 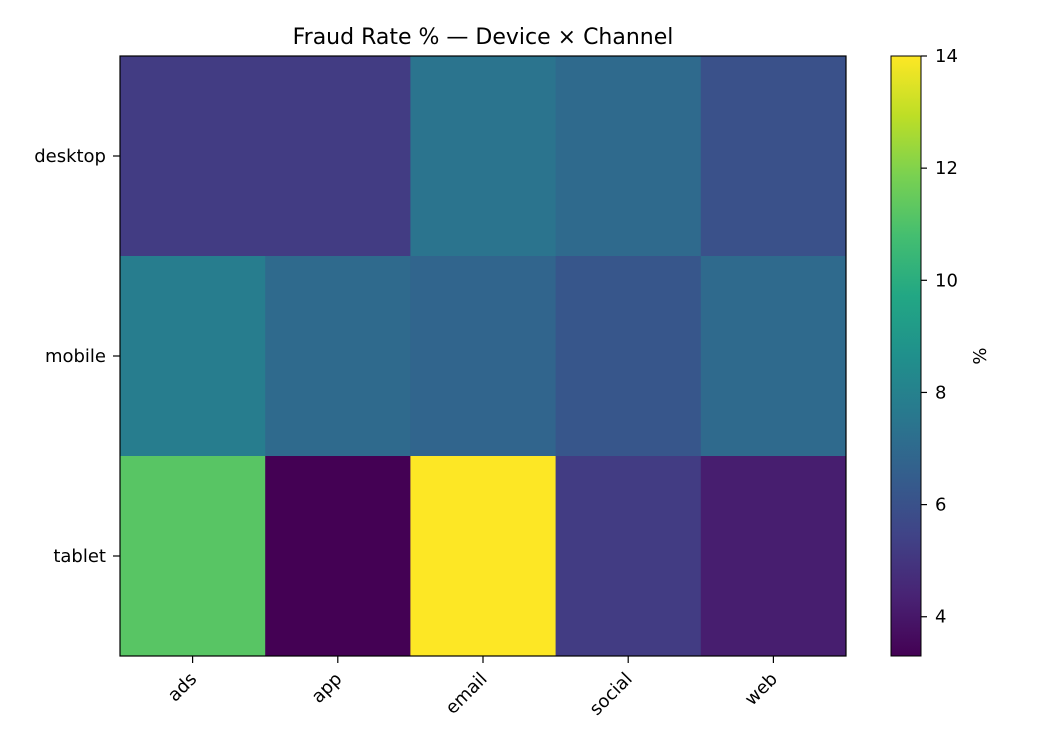 I want to click on x-axis: ads app email social web, so click(x=473, y=688).